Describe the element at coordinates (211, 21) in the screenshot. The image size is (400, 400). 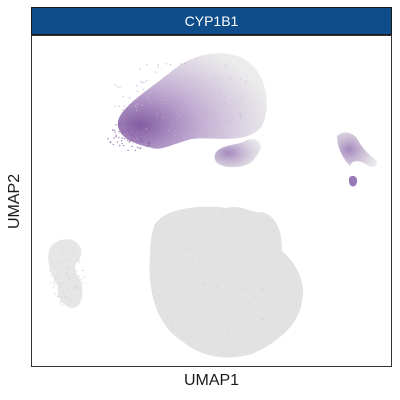
I see `facet-strip: CYP1B1` at that location.